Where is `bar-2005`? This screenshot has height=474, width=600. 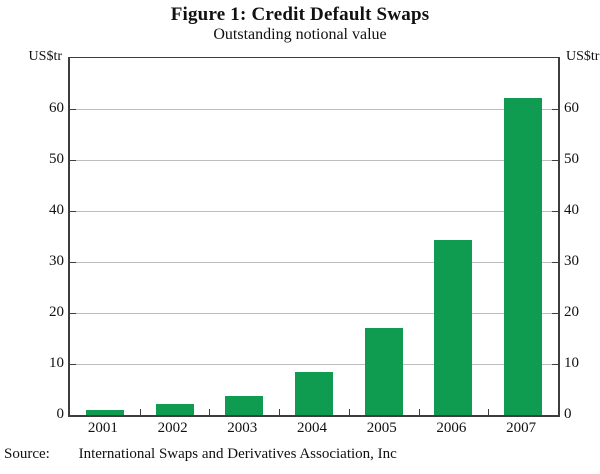
bar-2005 is located at coordinates (383, 371).